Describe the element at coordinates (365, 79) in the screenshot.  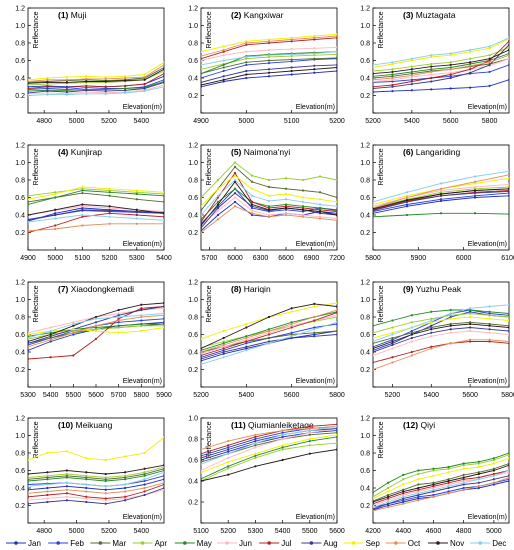
I see `y-tick-label: 0.4` at that location.